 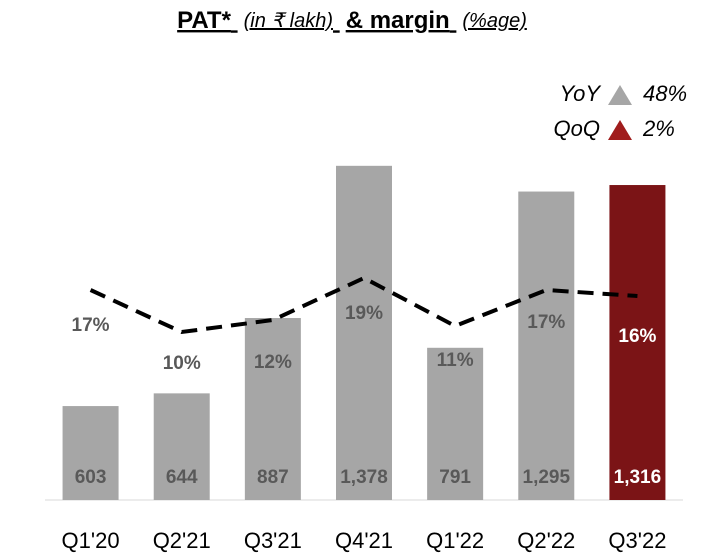 What do you see at coordinates (182, 540) in the screenshot?
I see `x-tick-label: Q2'21` at bounding box center [182, 540].